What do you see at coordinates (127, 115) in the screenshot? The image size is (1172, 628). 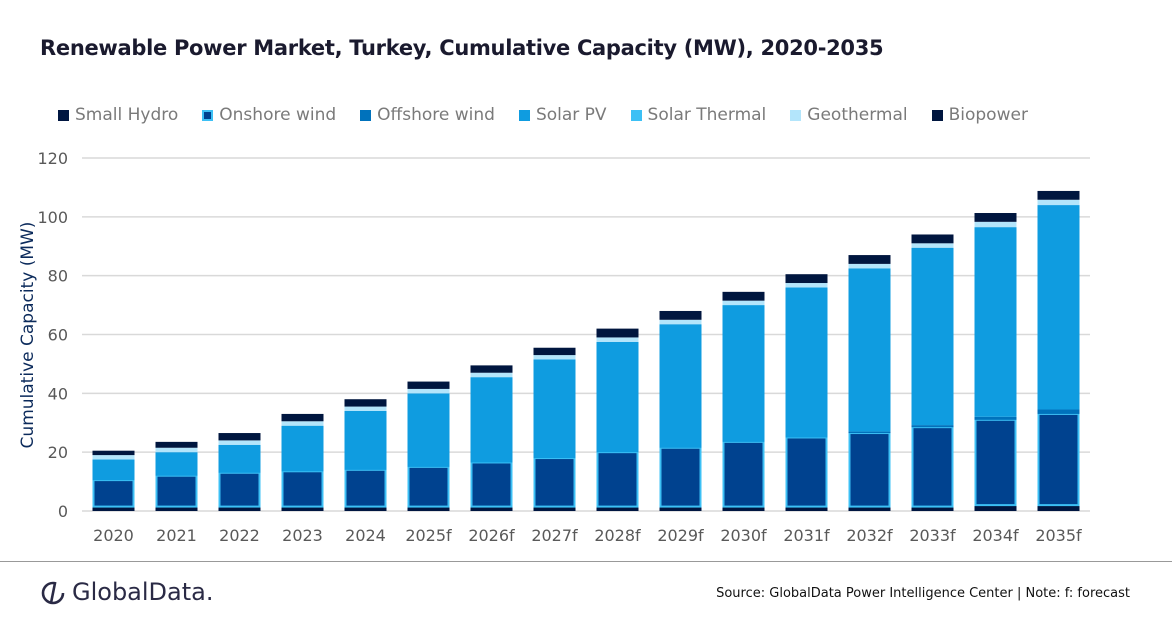 I see `legend-label: Small Hydro` at bounding box center [127, 115].